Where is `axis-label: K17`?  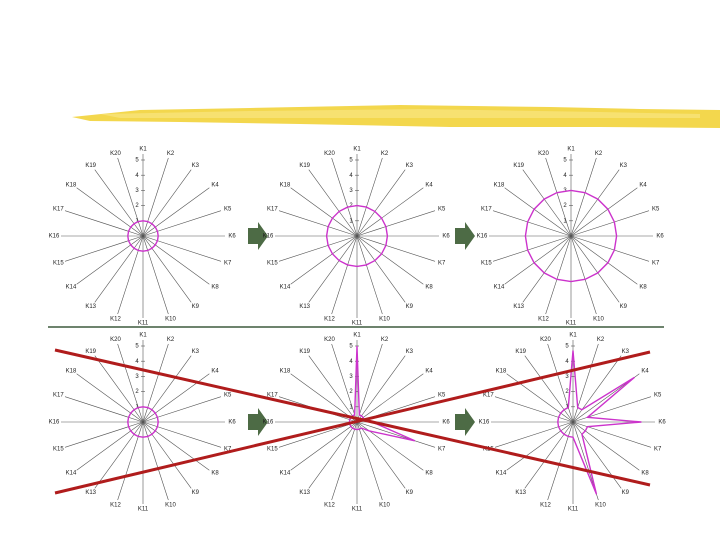 axis-label: K17 is located at coordinates (272, 396).